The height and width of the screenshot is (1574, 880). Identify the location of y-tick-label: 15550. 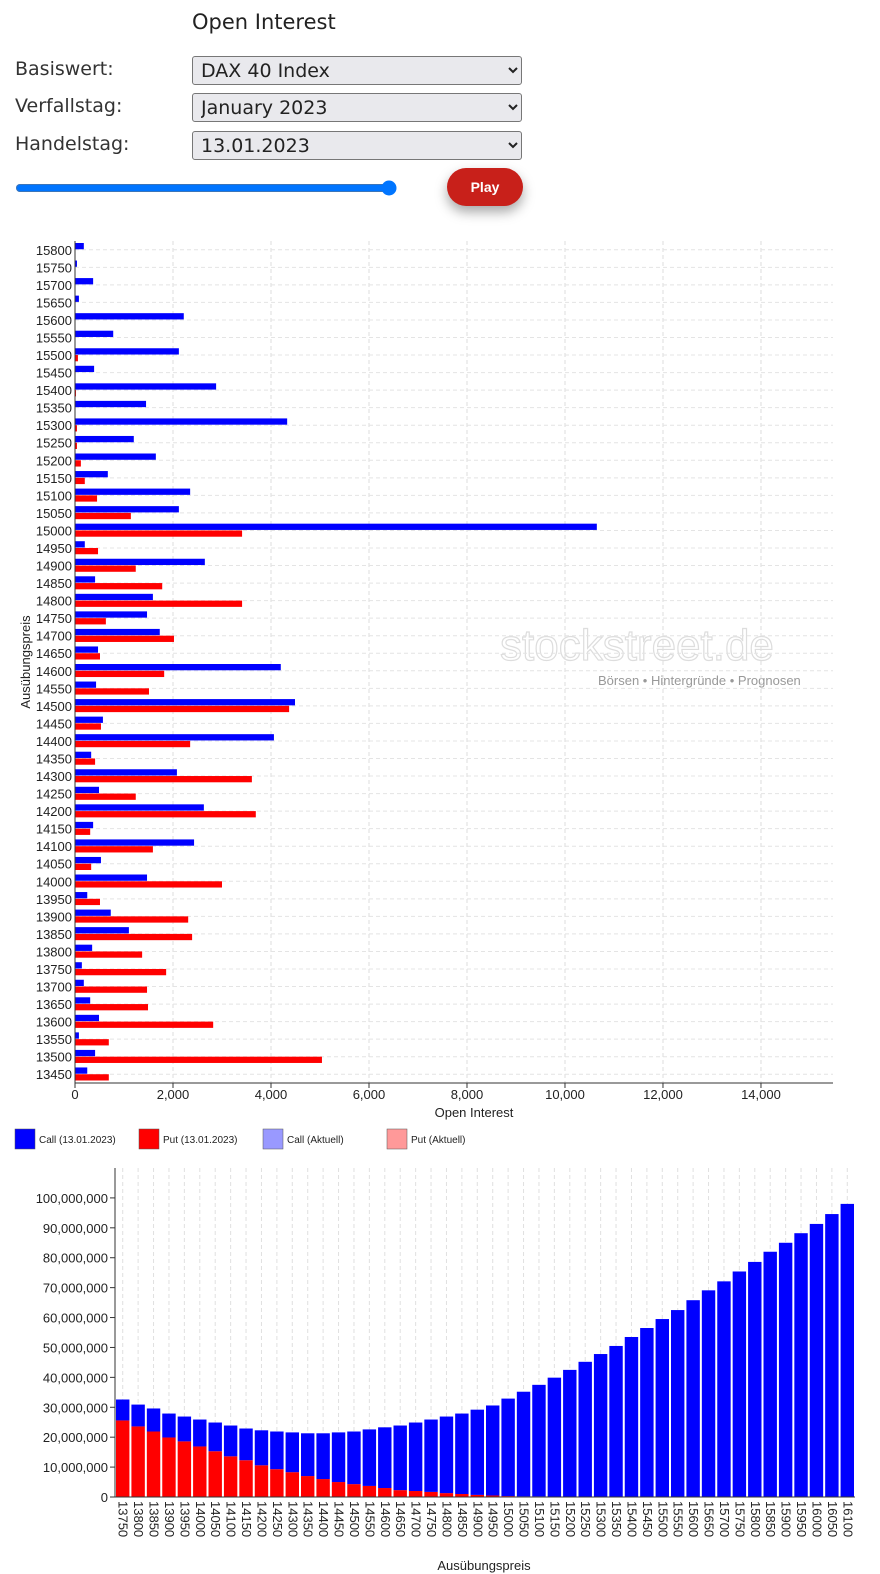
(54, 337).